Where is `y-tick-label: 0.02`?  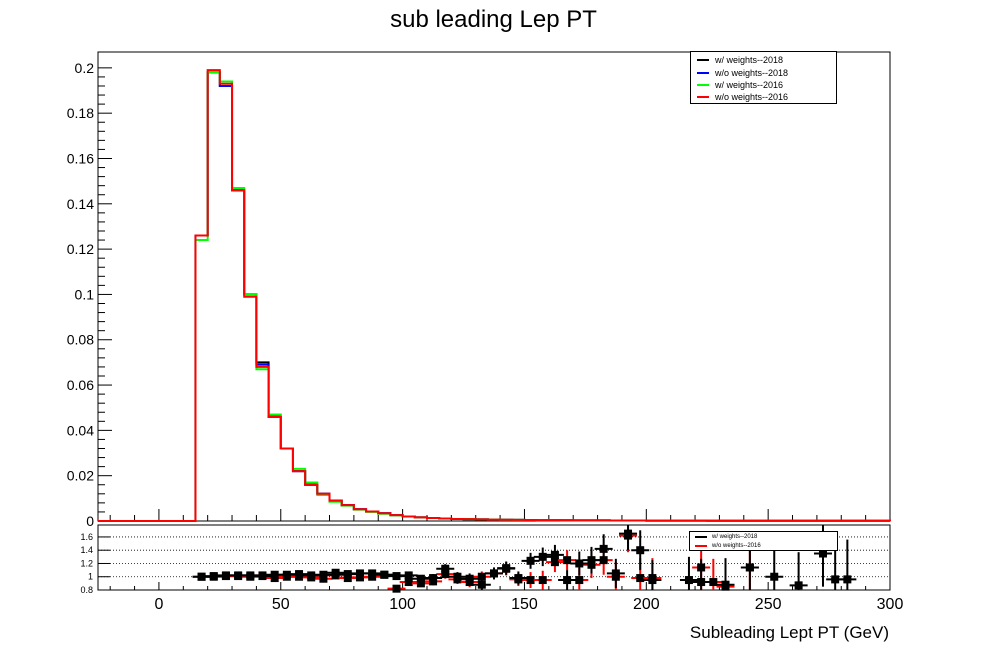 y-tick-label: 0.02 is located at coordinates (80, 476).